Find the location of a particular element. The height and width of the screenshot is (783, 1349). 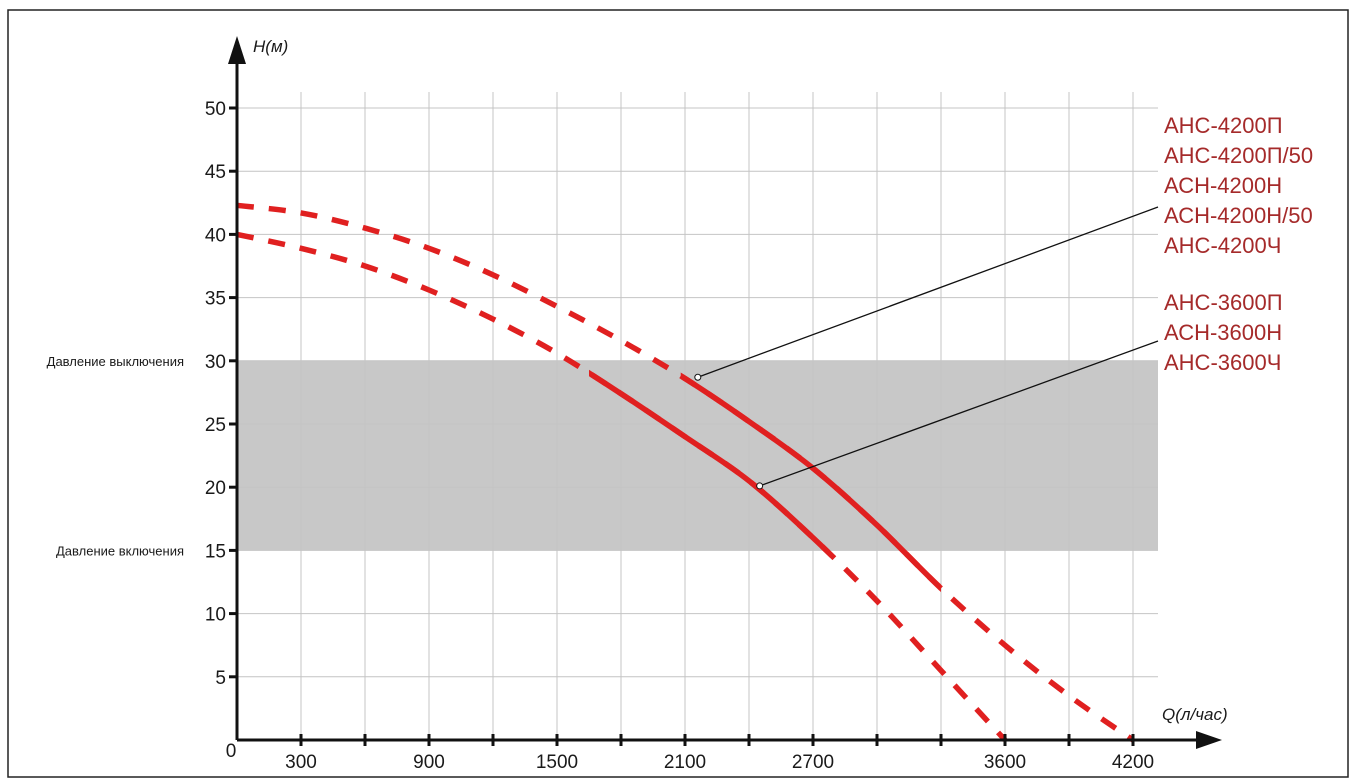

series-1-model-label: АСН-4200Н is located at coordinates (1223, 185).